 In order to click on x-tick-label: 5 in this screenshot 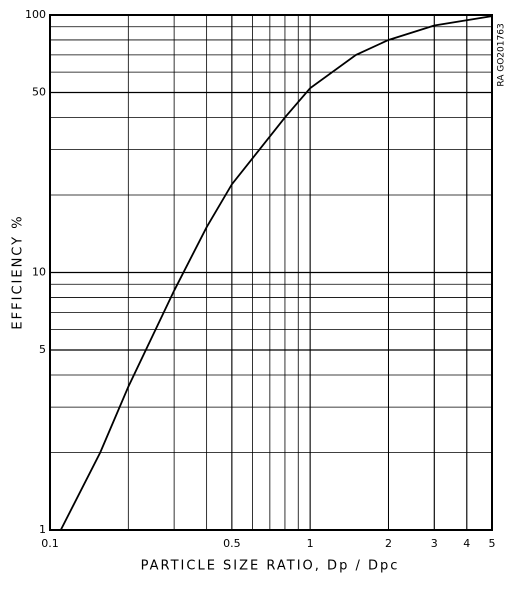, I will do `click(492, 543)`.